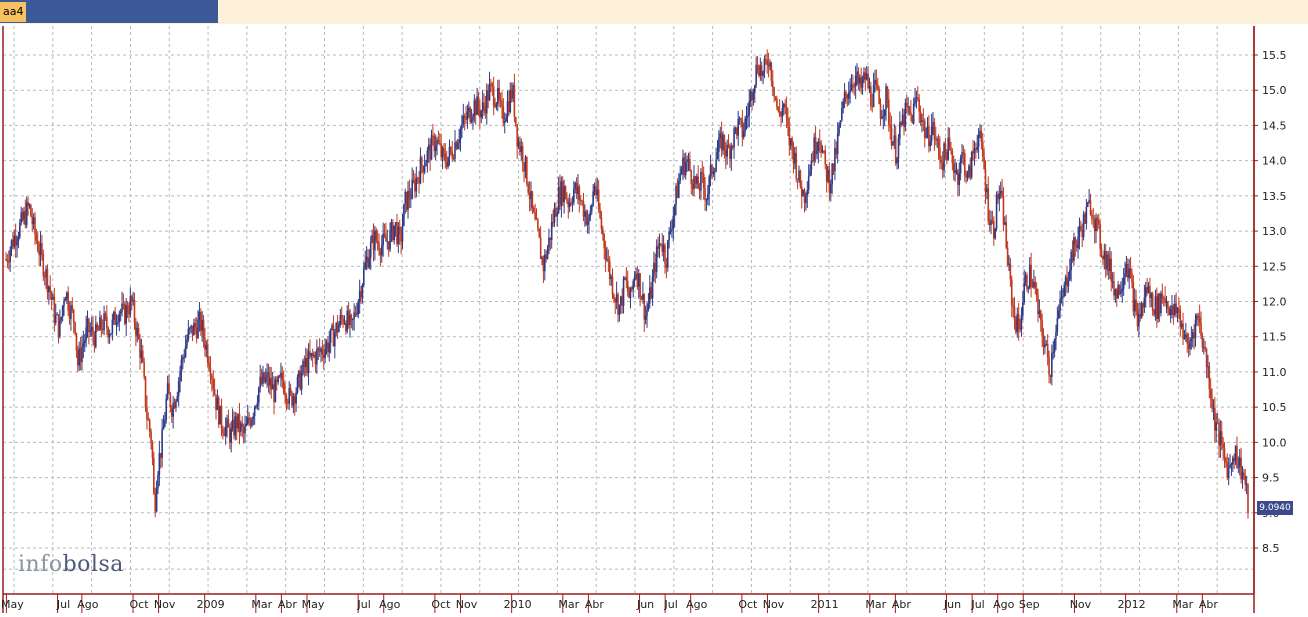 The width and height of the screenshot is (1308, 617). I want to click on x-tick-label: Nov, so click(165, 604).